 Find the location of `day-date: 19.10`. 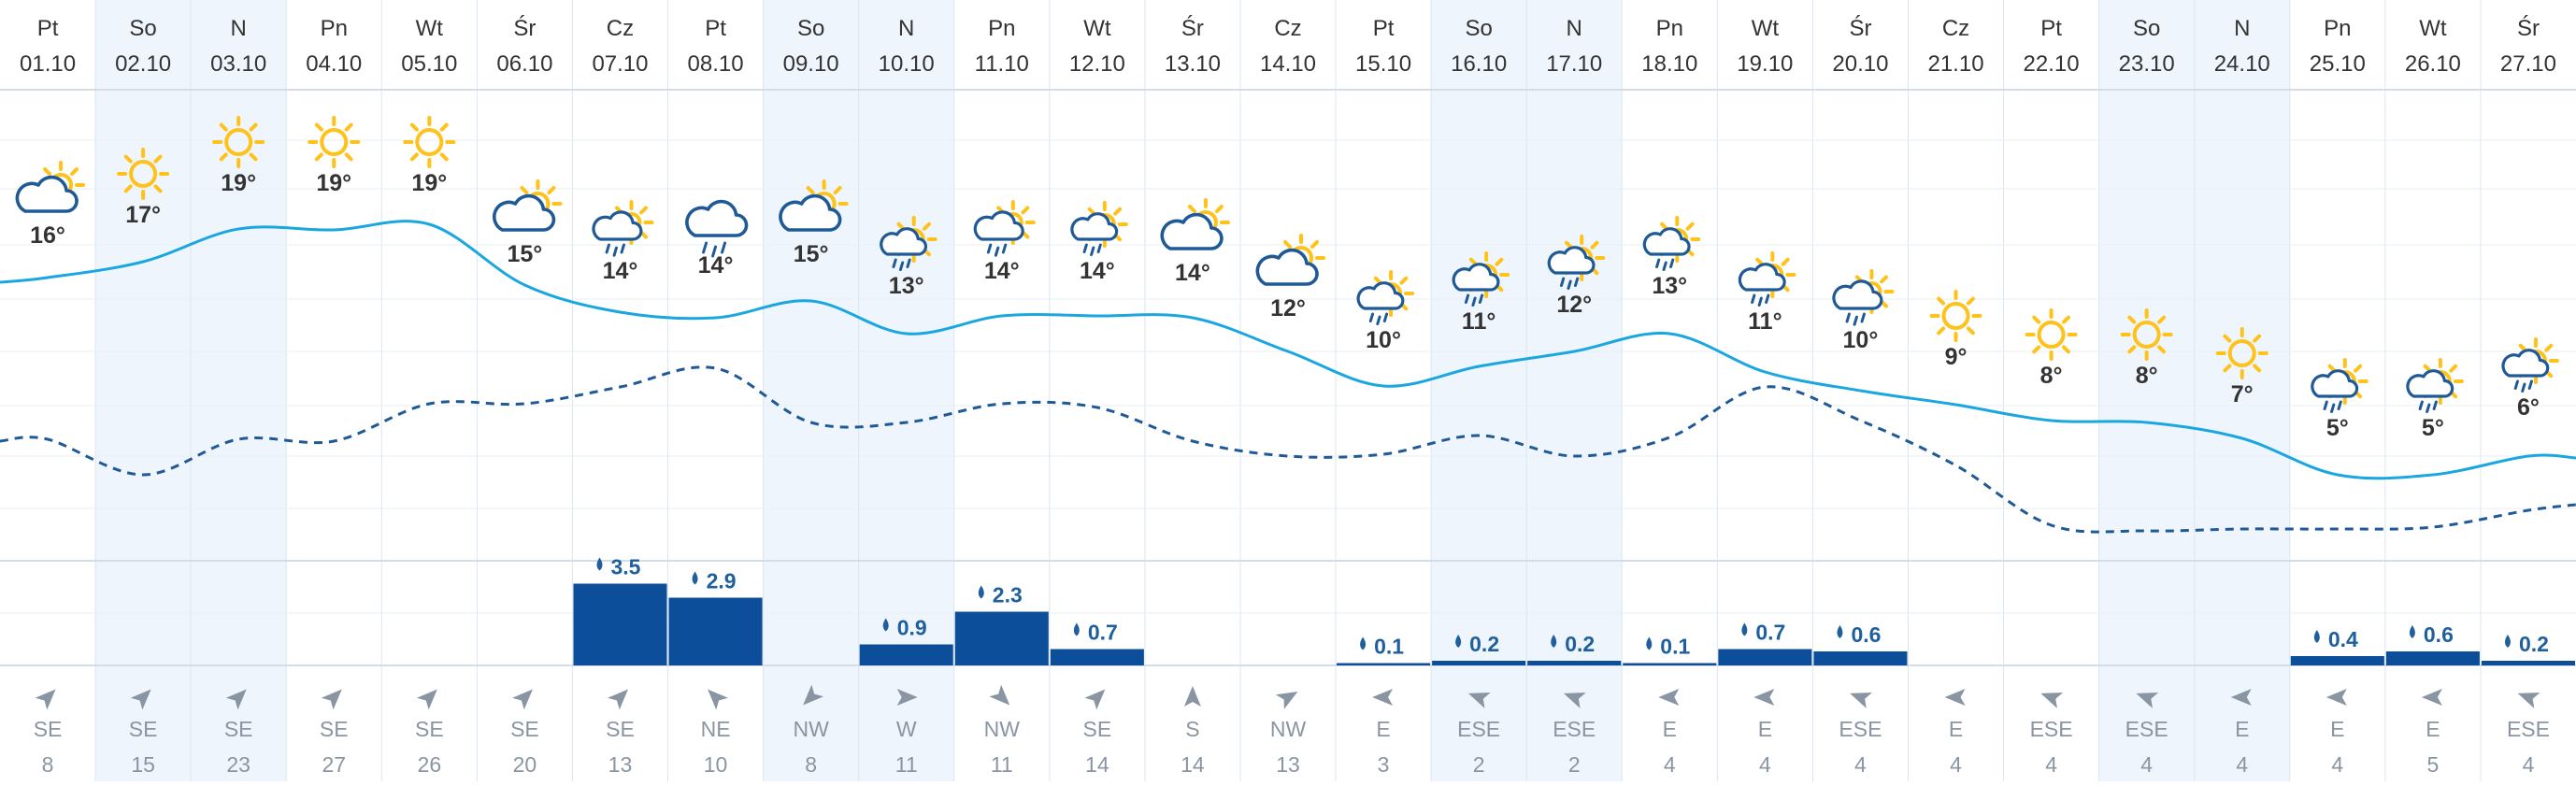

day-date: 19.10 is located at coordinates (1765, 64).